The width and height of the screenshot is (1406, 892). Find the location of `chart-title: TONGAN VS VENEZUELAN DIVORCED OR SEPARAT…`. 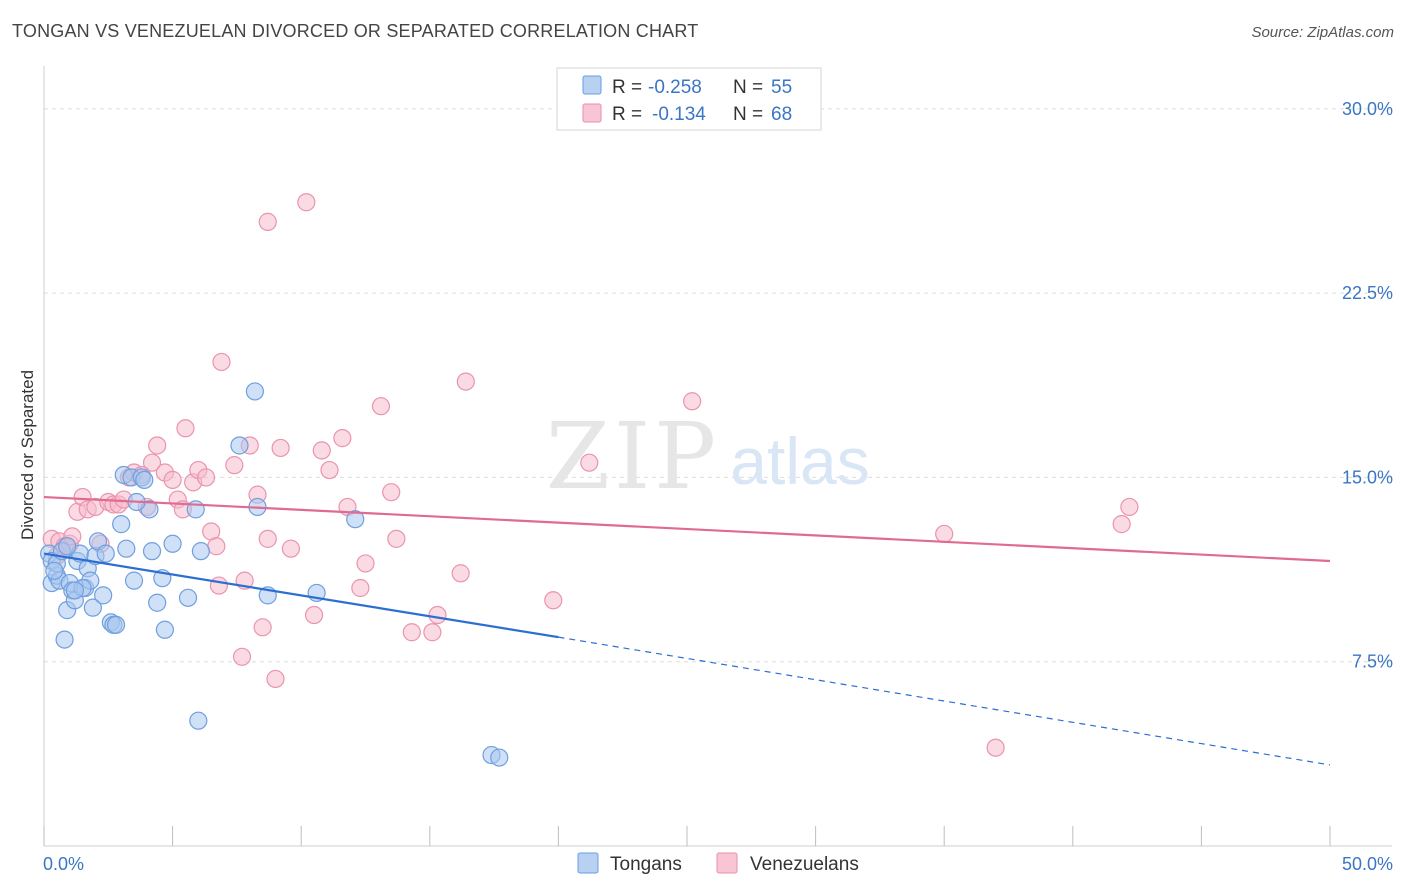

chart-title: TONGAN VS VENEZUELAN DIVORCED OR SEPARAT… is located at coordinates (355, 31).